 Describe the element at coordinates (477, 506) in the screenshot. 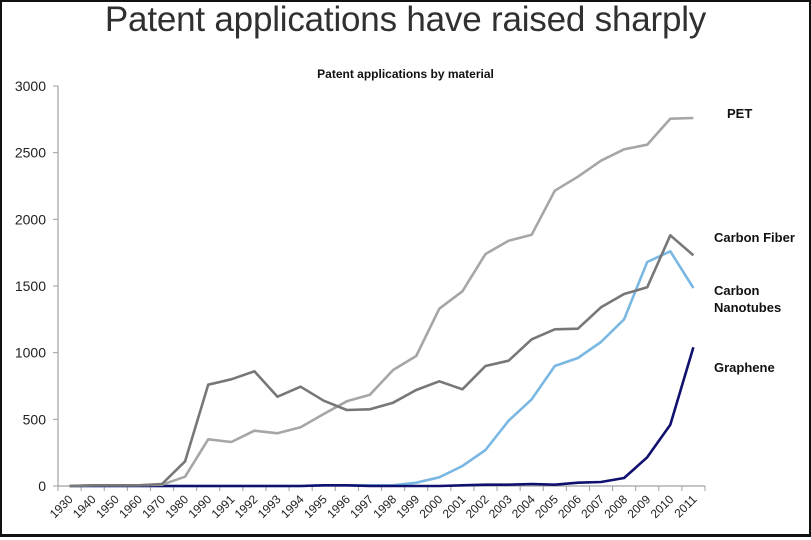

I see `x-tick-label: 2002` at that location.